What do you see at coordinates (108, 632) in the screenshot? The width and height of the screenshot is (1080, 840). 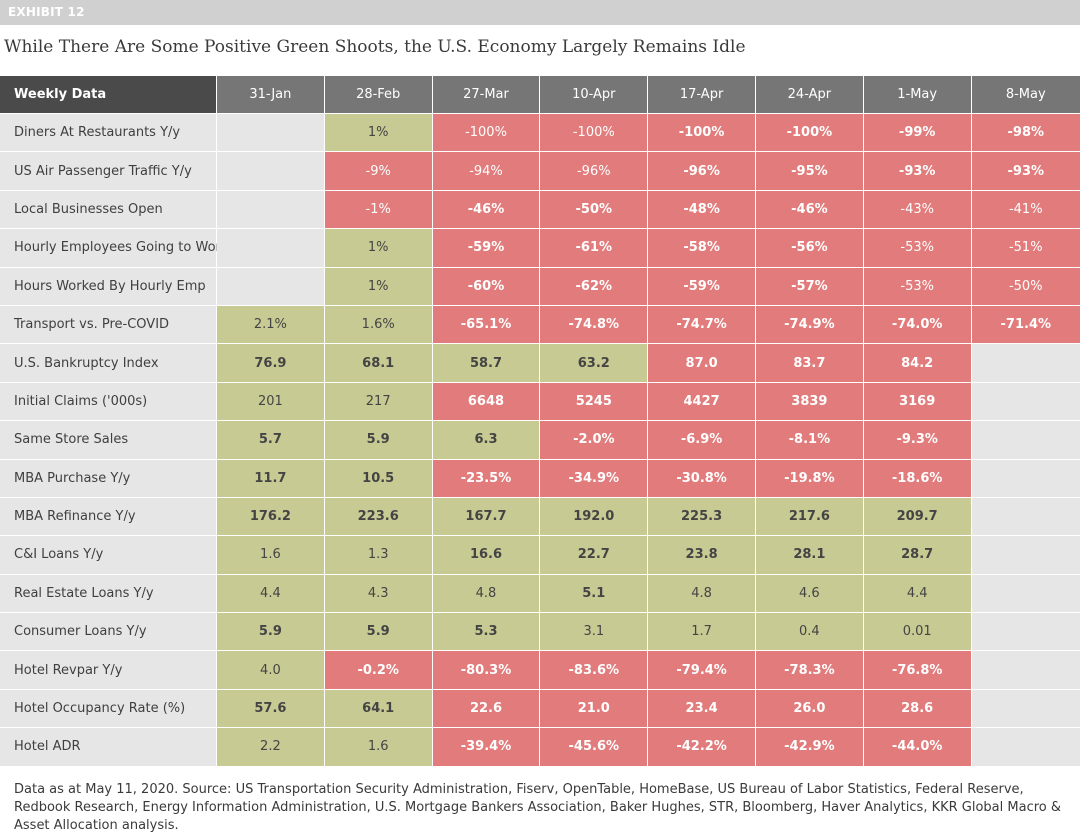 I see `row-label: Consumer Loans Y/y` at bounding box center [108, 632].